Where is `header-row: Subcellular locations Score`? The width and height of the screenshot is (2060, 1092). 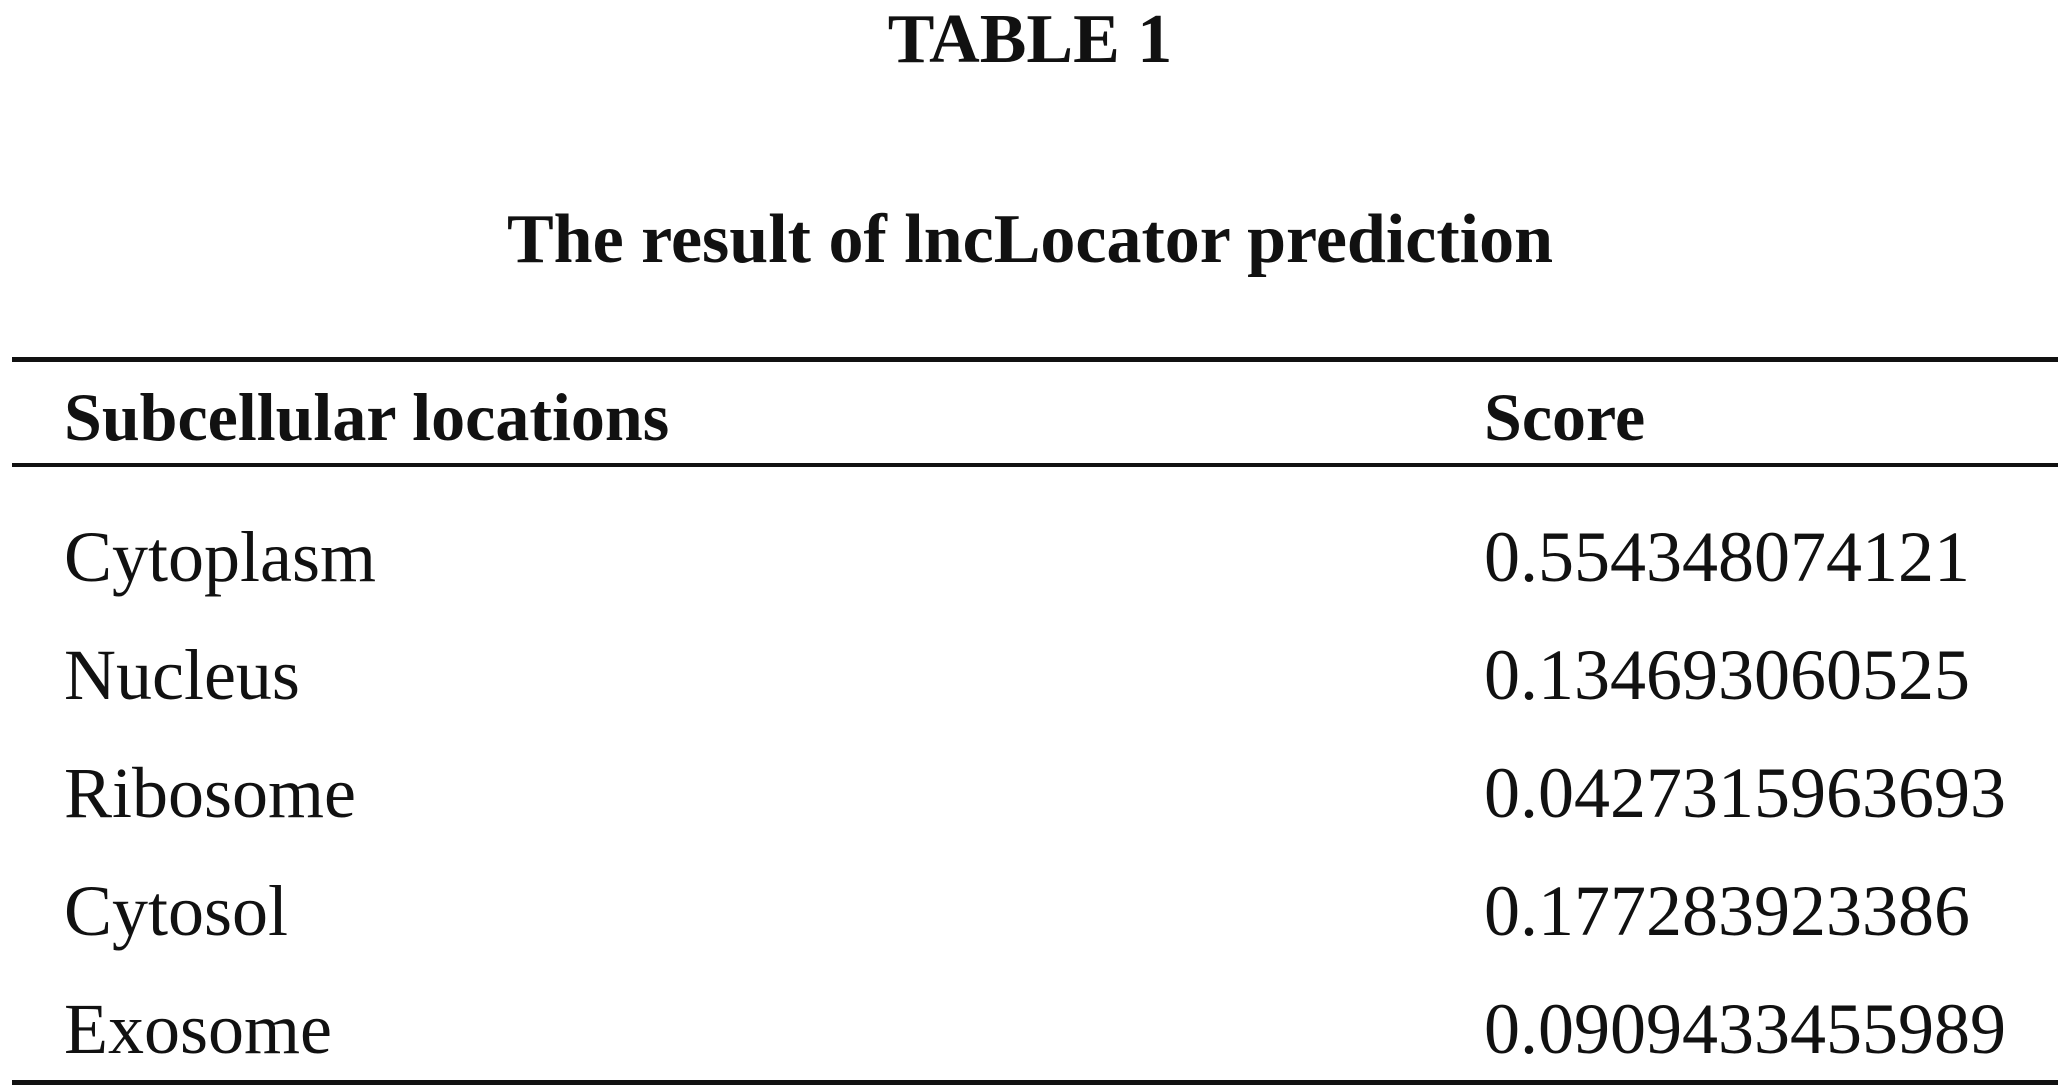 header-row: Subcellular locations Score is located at coordinates (1030, 417).